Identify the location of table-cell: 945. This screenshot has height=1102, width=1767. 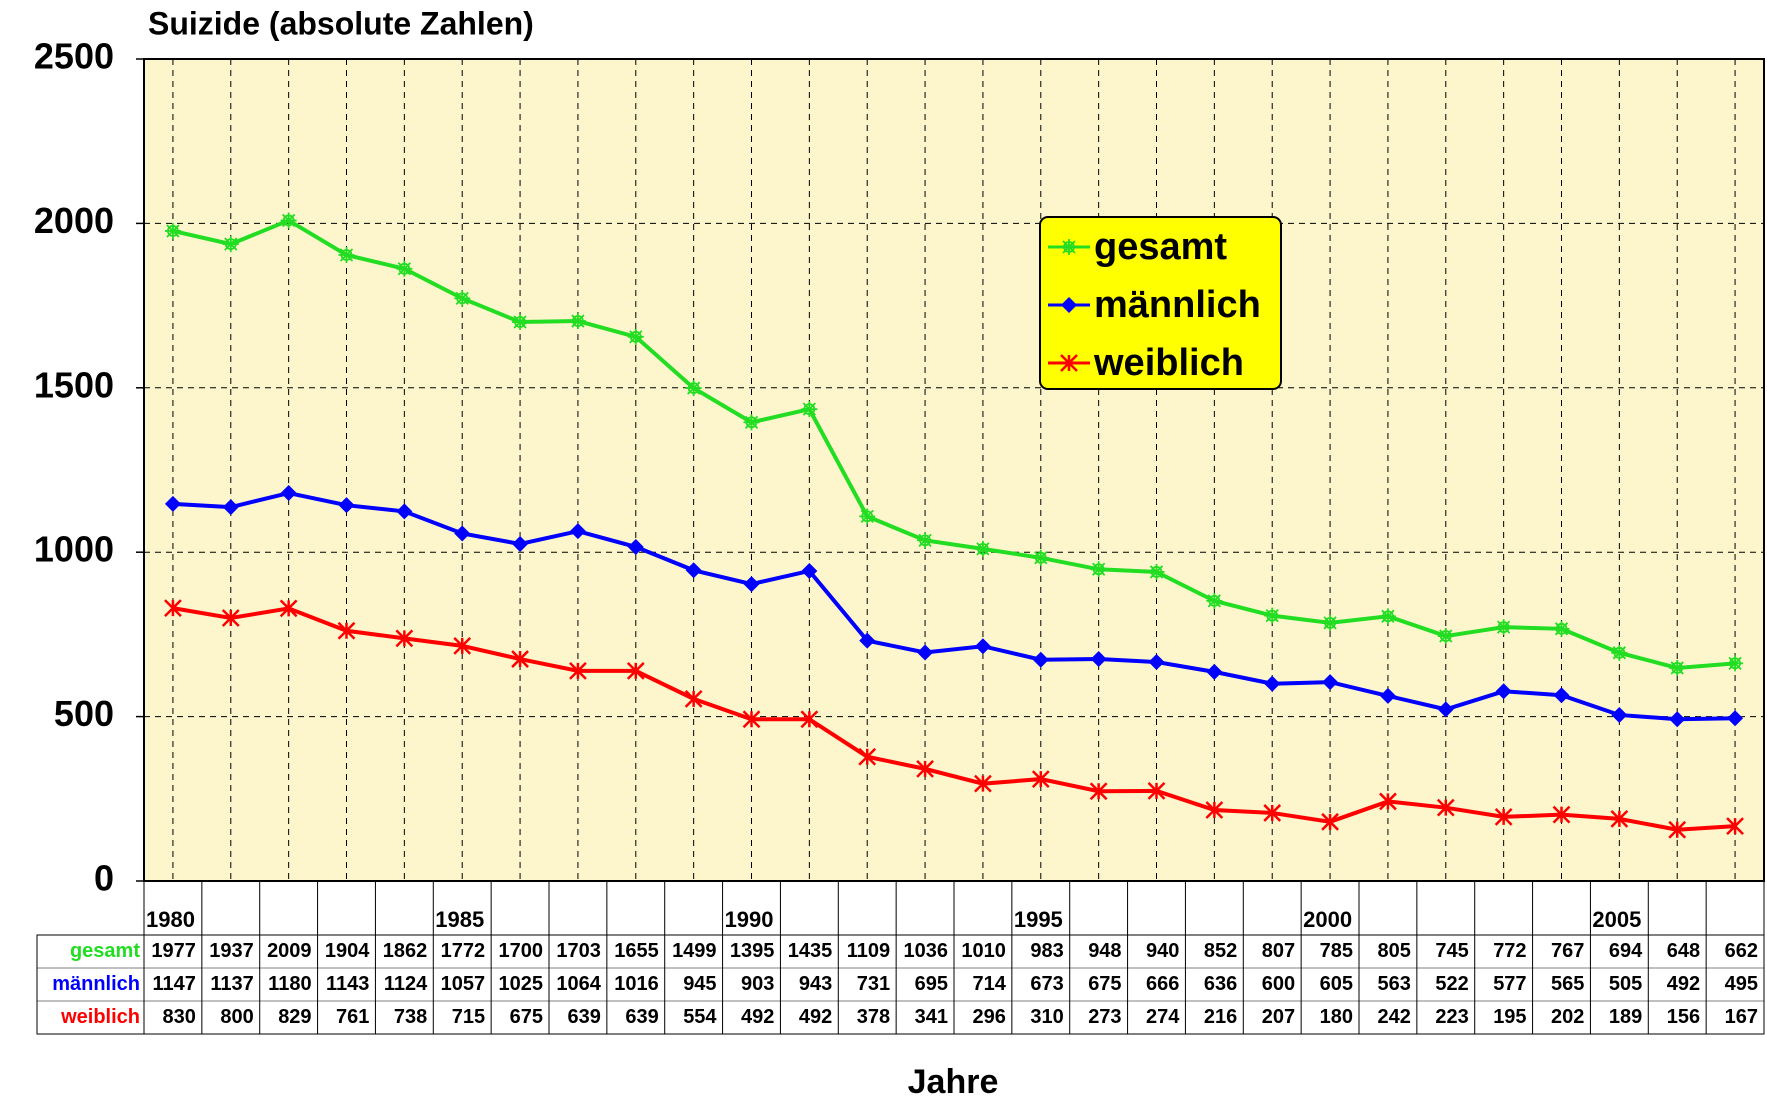
(699, 984).